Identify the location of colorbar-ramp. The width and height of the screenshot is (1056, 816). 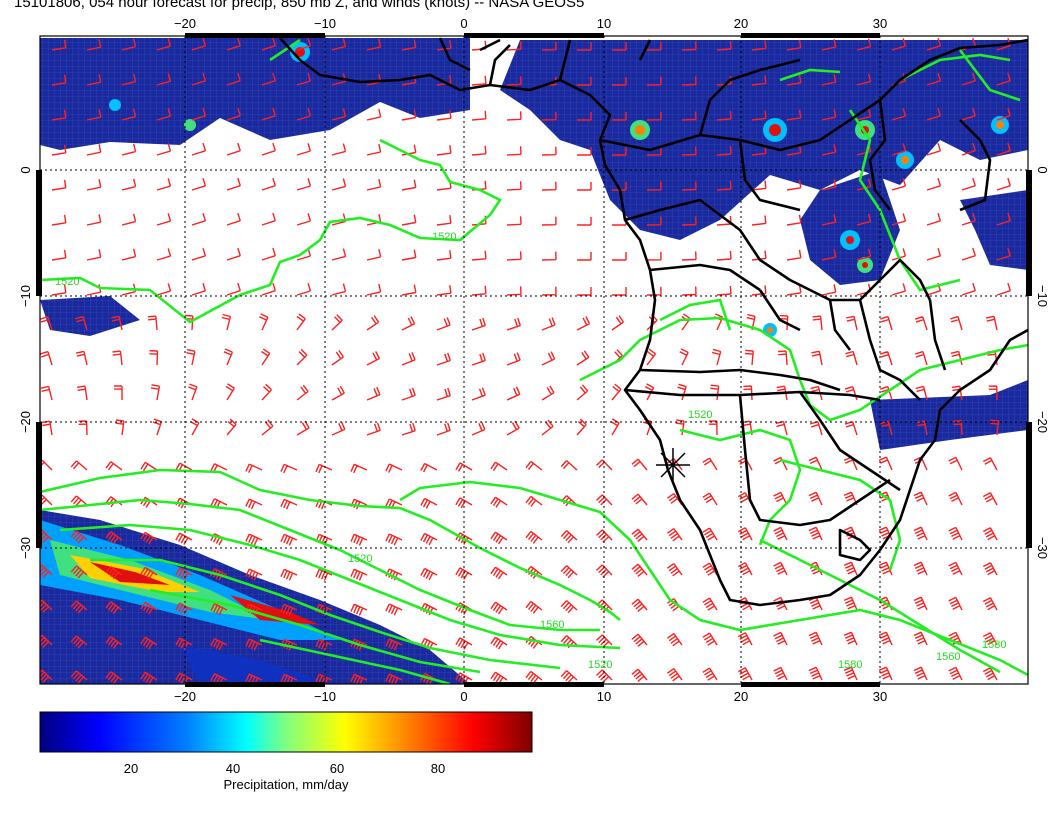
(286, 732).